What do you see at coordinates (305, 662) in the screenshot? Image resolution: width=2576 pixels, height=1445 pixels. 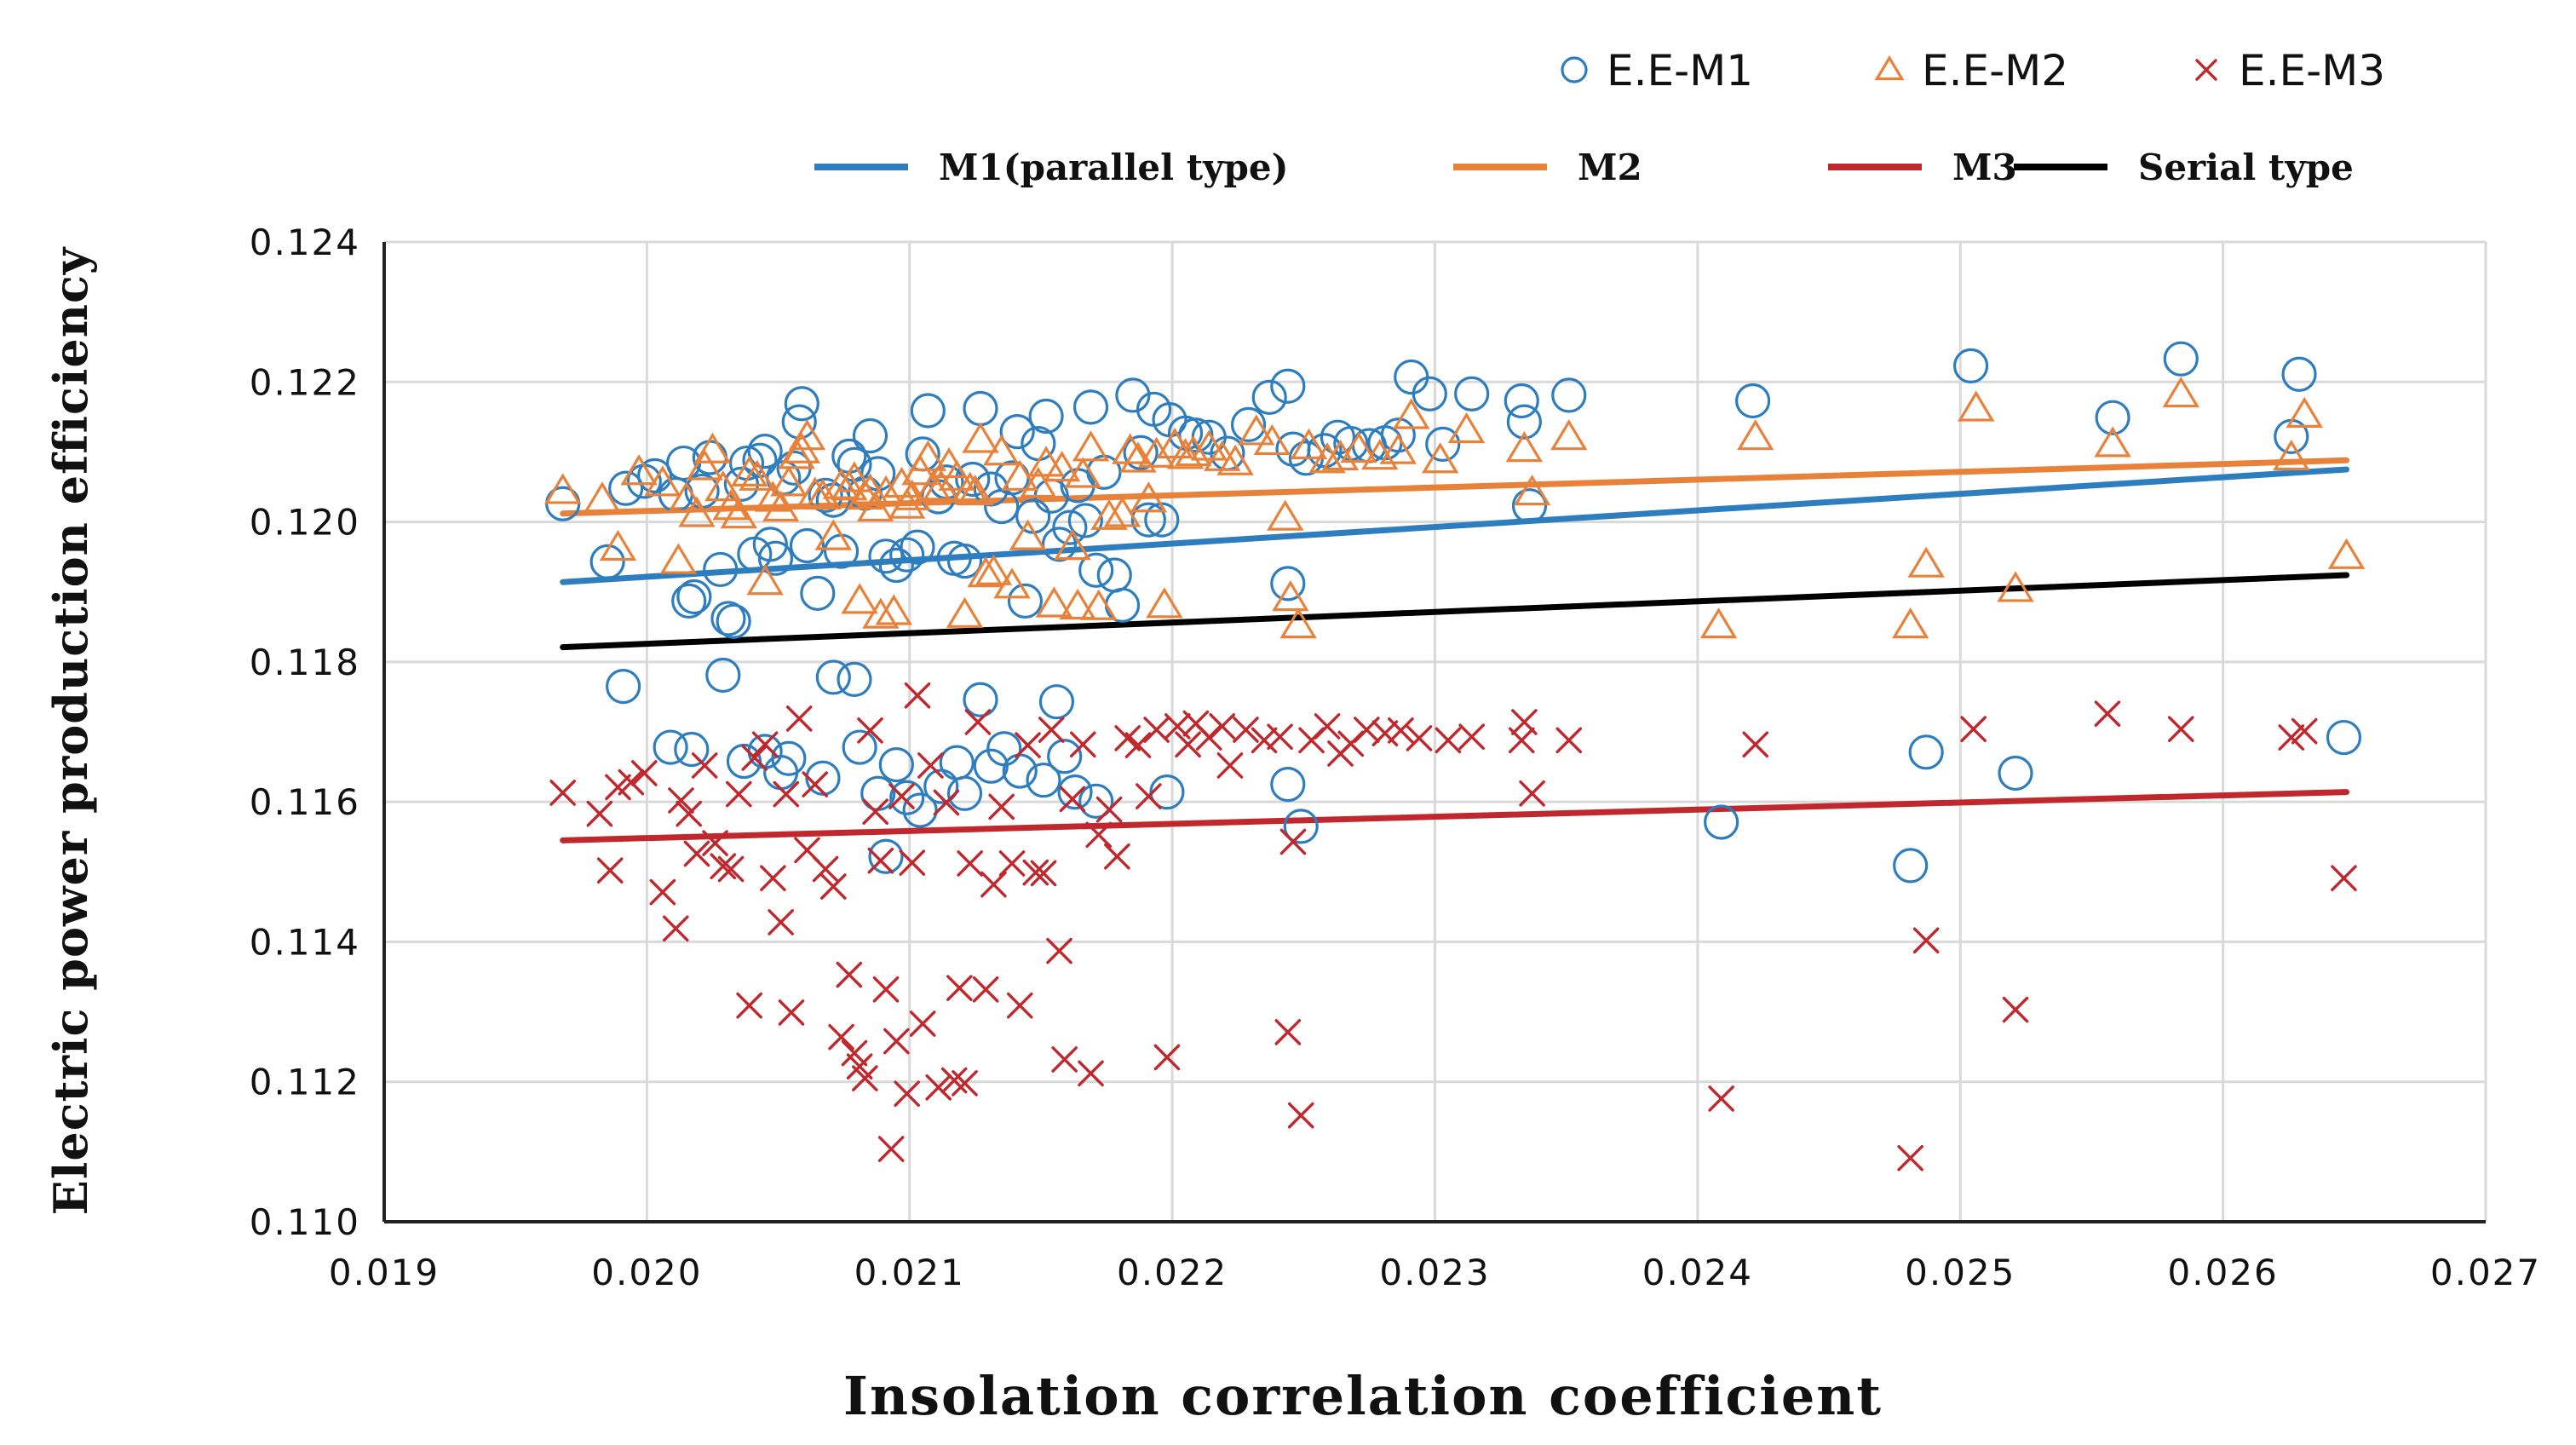 I see `y-tick-label: 0.118` at bounding box center [305, 662].